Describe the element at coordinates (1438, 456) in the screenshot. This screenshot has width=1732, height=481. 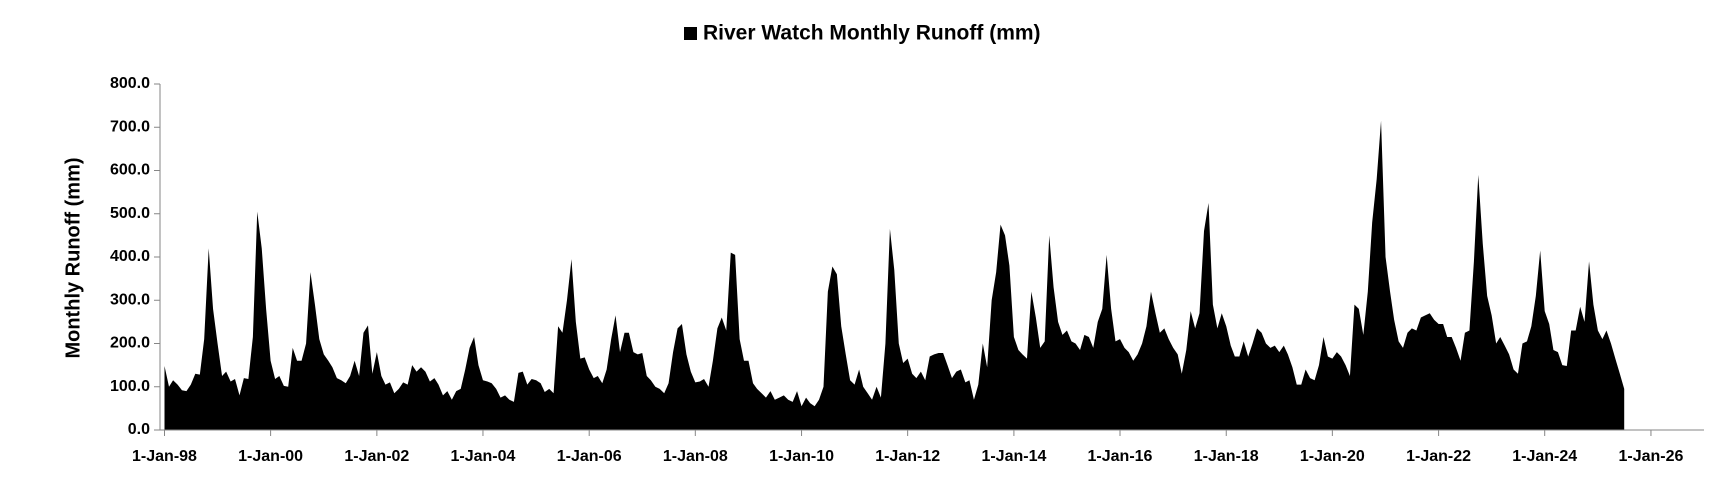
I see `x-tick-label: 1-Jan-22` at that location.